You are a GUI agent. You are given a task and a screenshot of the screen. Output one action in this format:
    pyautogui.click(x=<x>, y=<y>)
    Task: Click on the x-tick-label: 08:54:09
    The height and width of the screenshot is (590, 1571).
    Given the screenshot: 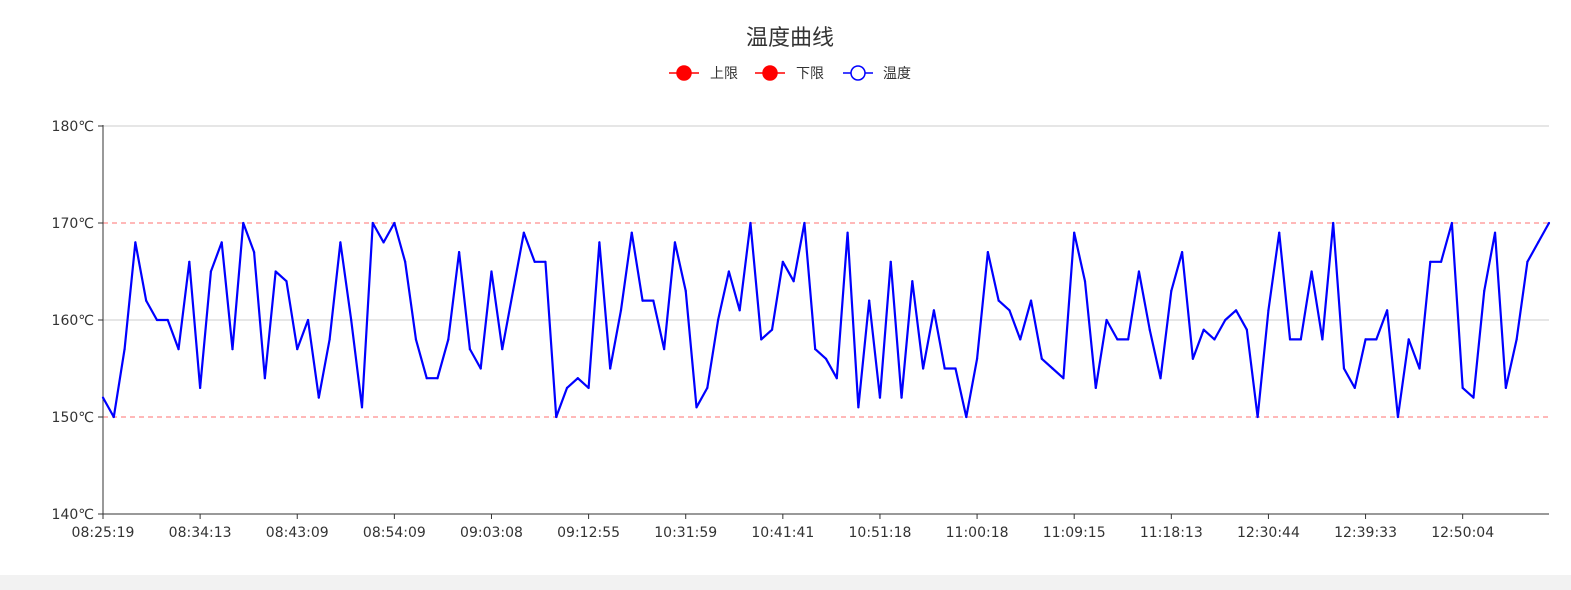 What is the action you would take?
    pyautogui.click(x=394, y=533)
    